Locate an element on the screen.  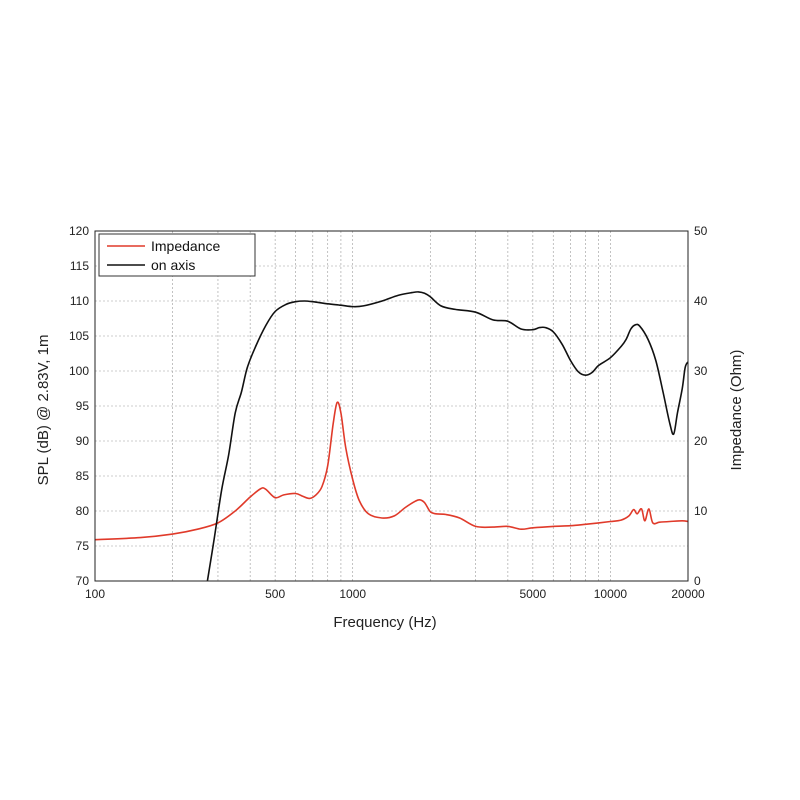
left-y-tick-label: 85 is located at coordinates (83, 476).